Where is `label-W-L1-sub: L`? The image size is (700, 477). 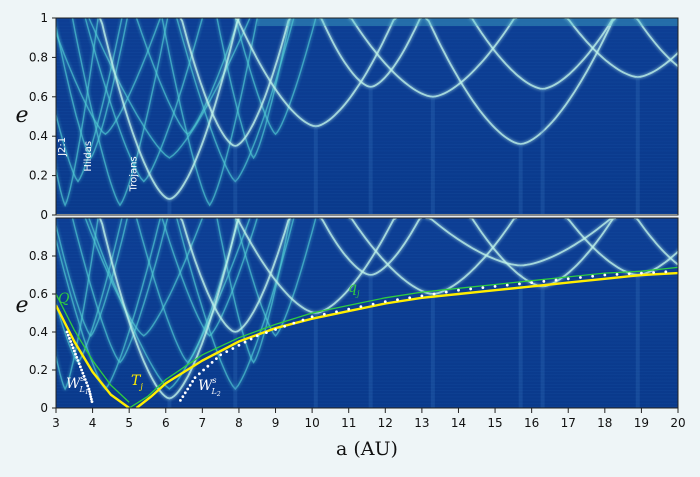 label-W-L1-sub: L is located at coordinates (82, 389).